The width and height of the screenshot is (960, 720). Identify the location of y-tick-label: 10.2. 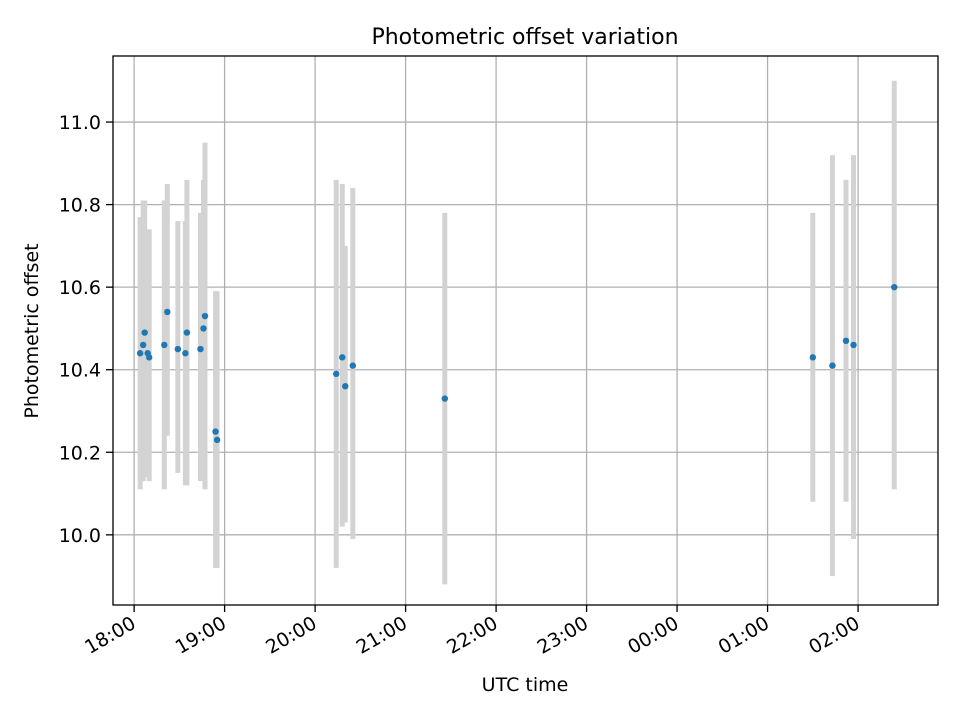
(80, 453).